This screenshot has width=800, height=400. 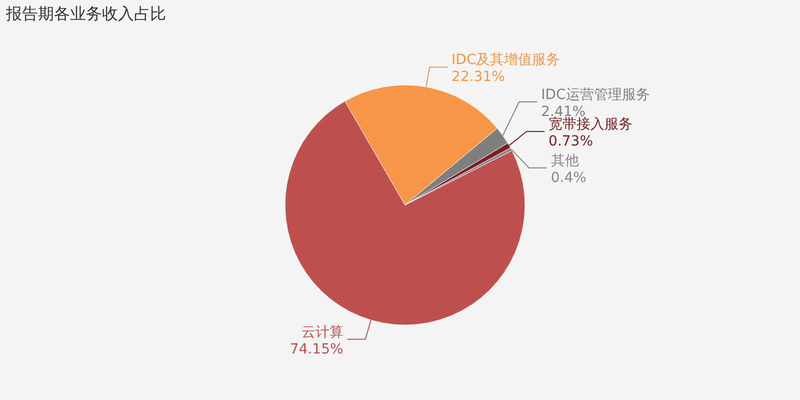 What do you see at coordinates (568, 178) in the screenshot?
I see `data-label: 0.4%` at bounding box center [568, 178].